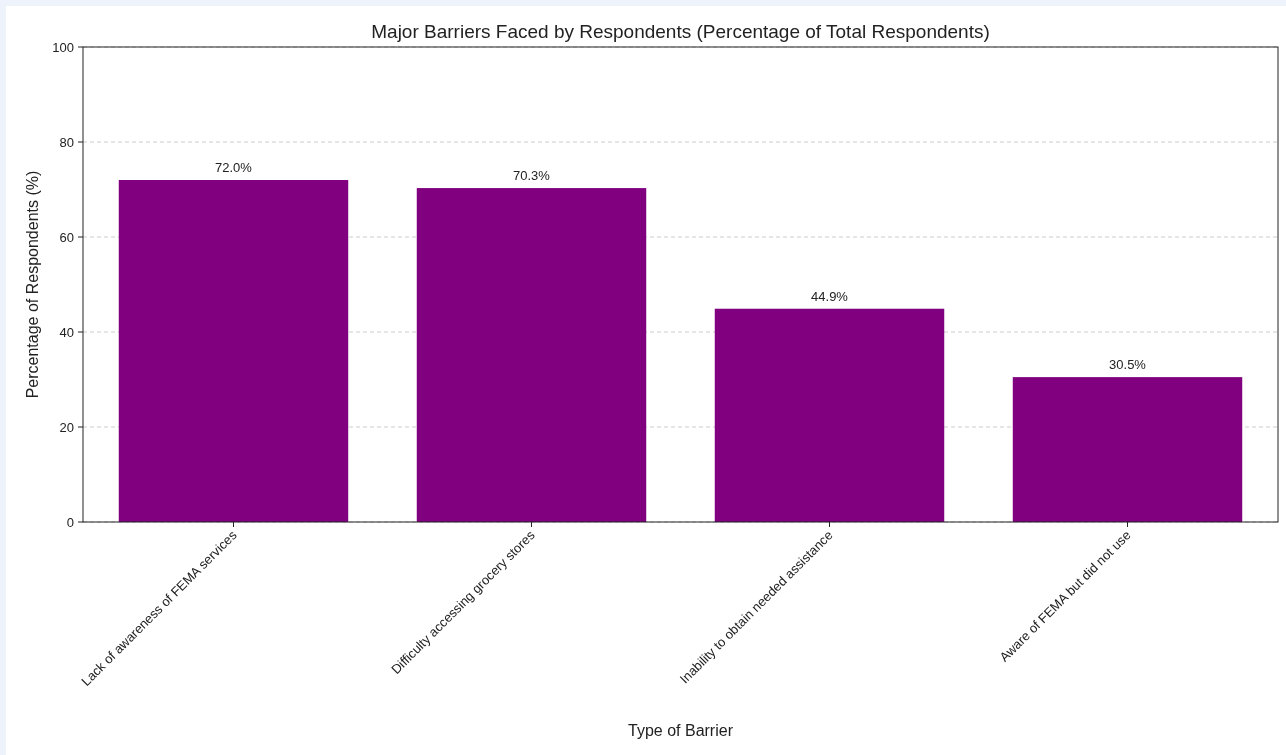  What do you see at coordinates (66, 237) in the screenshot?
I see `y-tick-label: 60` at bounding box center [66, 237].